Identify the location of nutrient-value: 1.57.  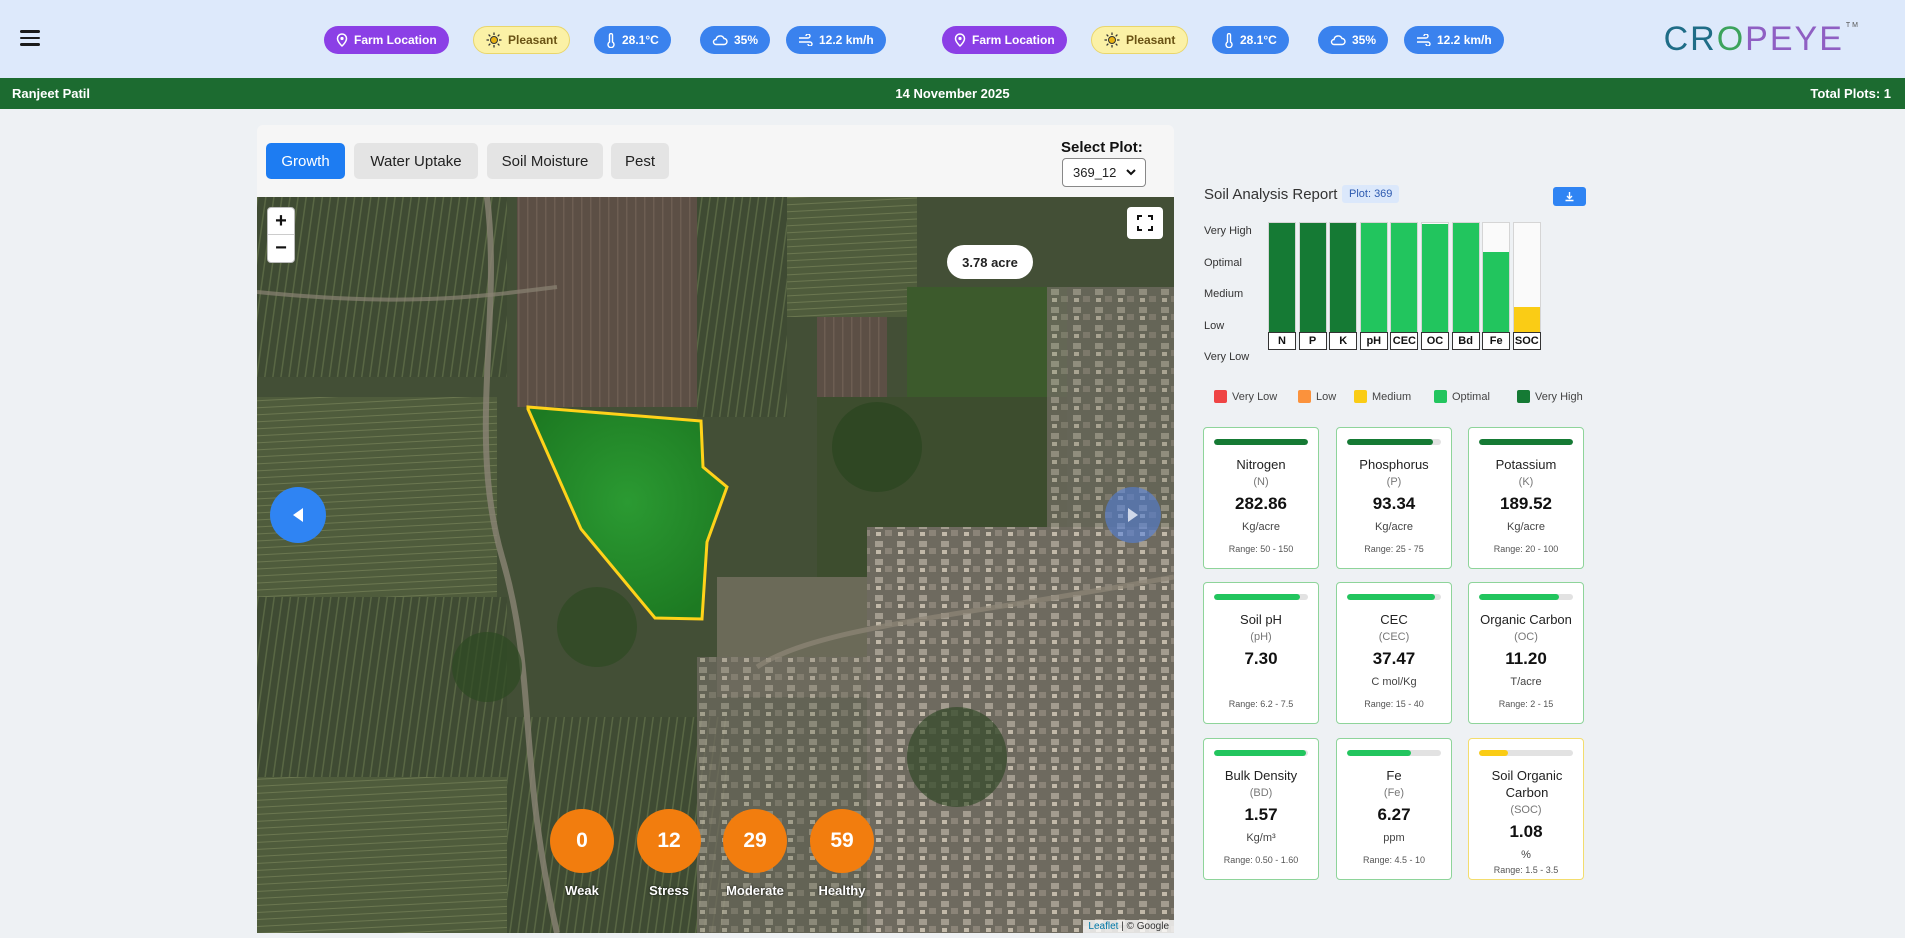
(1261, 814).